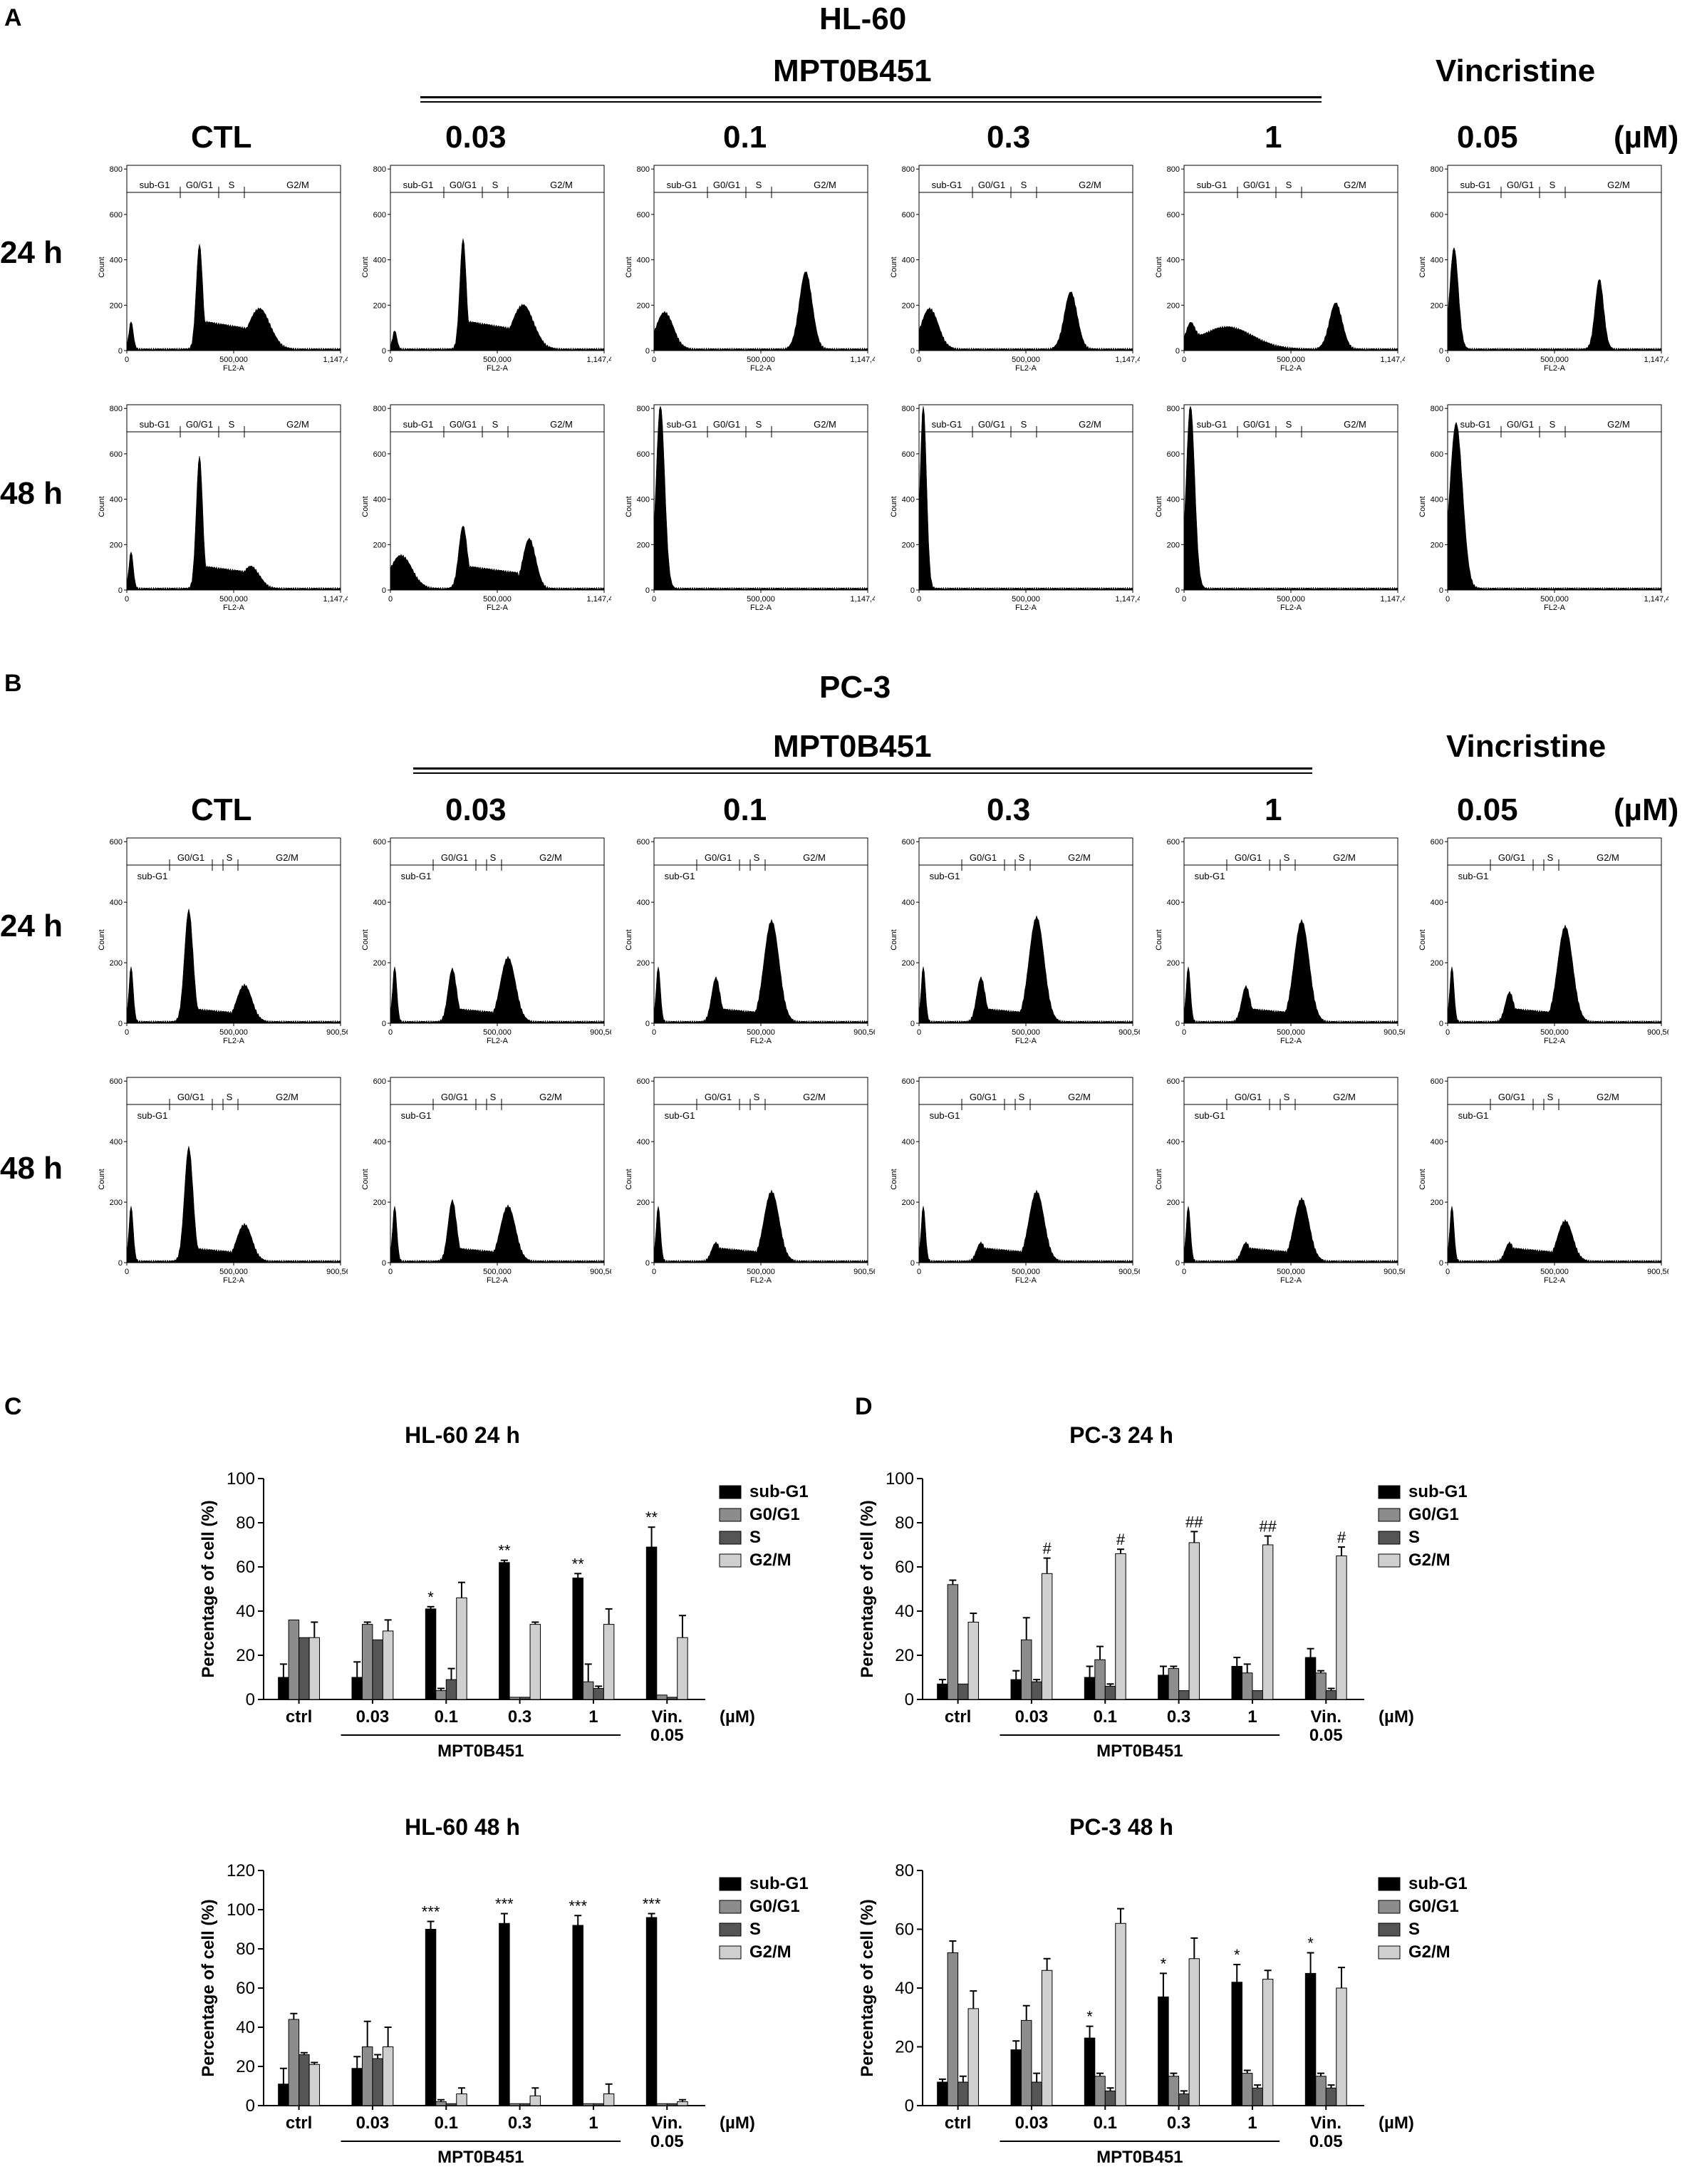 The height and width of the screenshot is (2184, 1692). I want to click on x-tick-label: 900,565, so click(600, 1272).